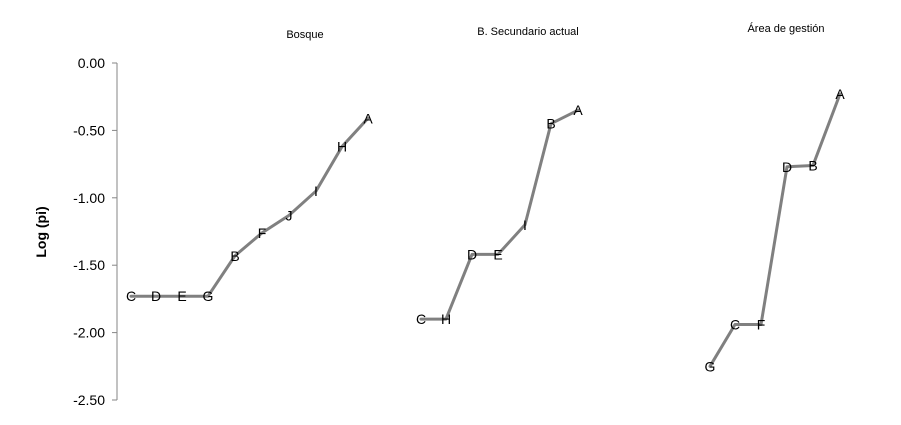  I want to click on y-tick-label: -2.00, so click(89, 333).